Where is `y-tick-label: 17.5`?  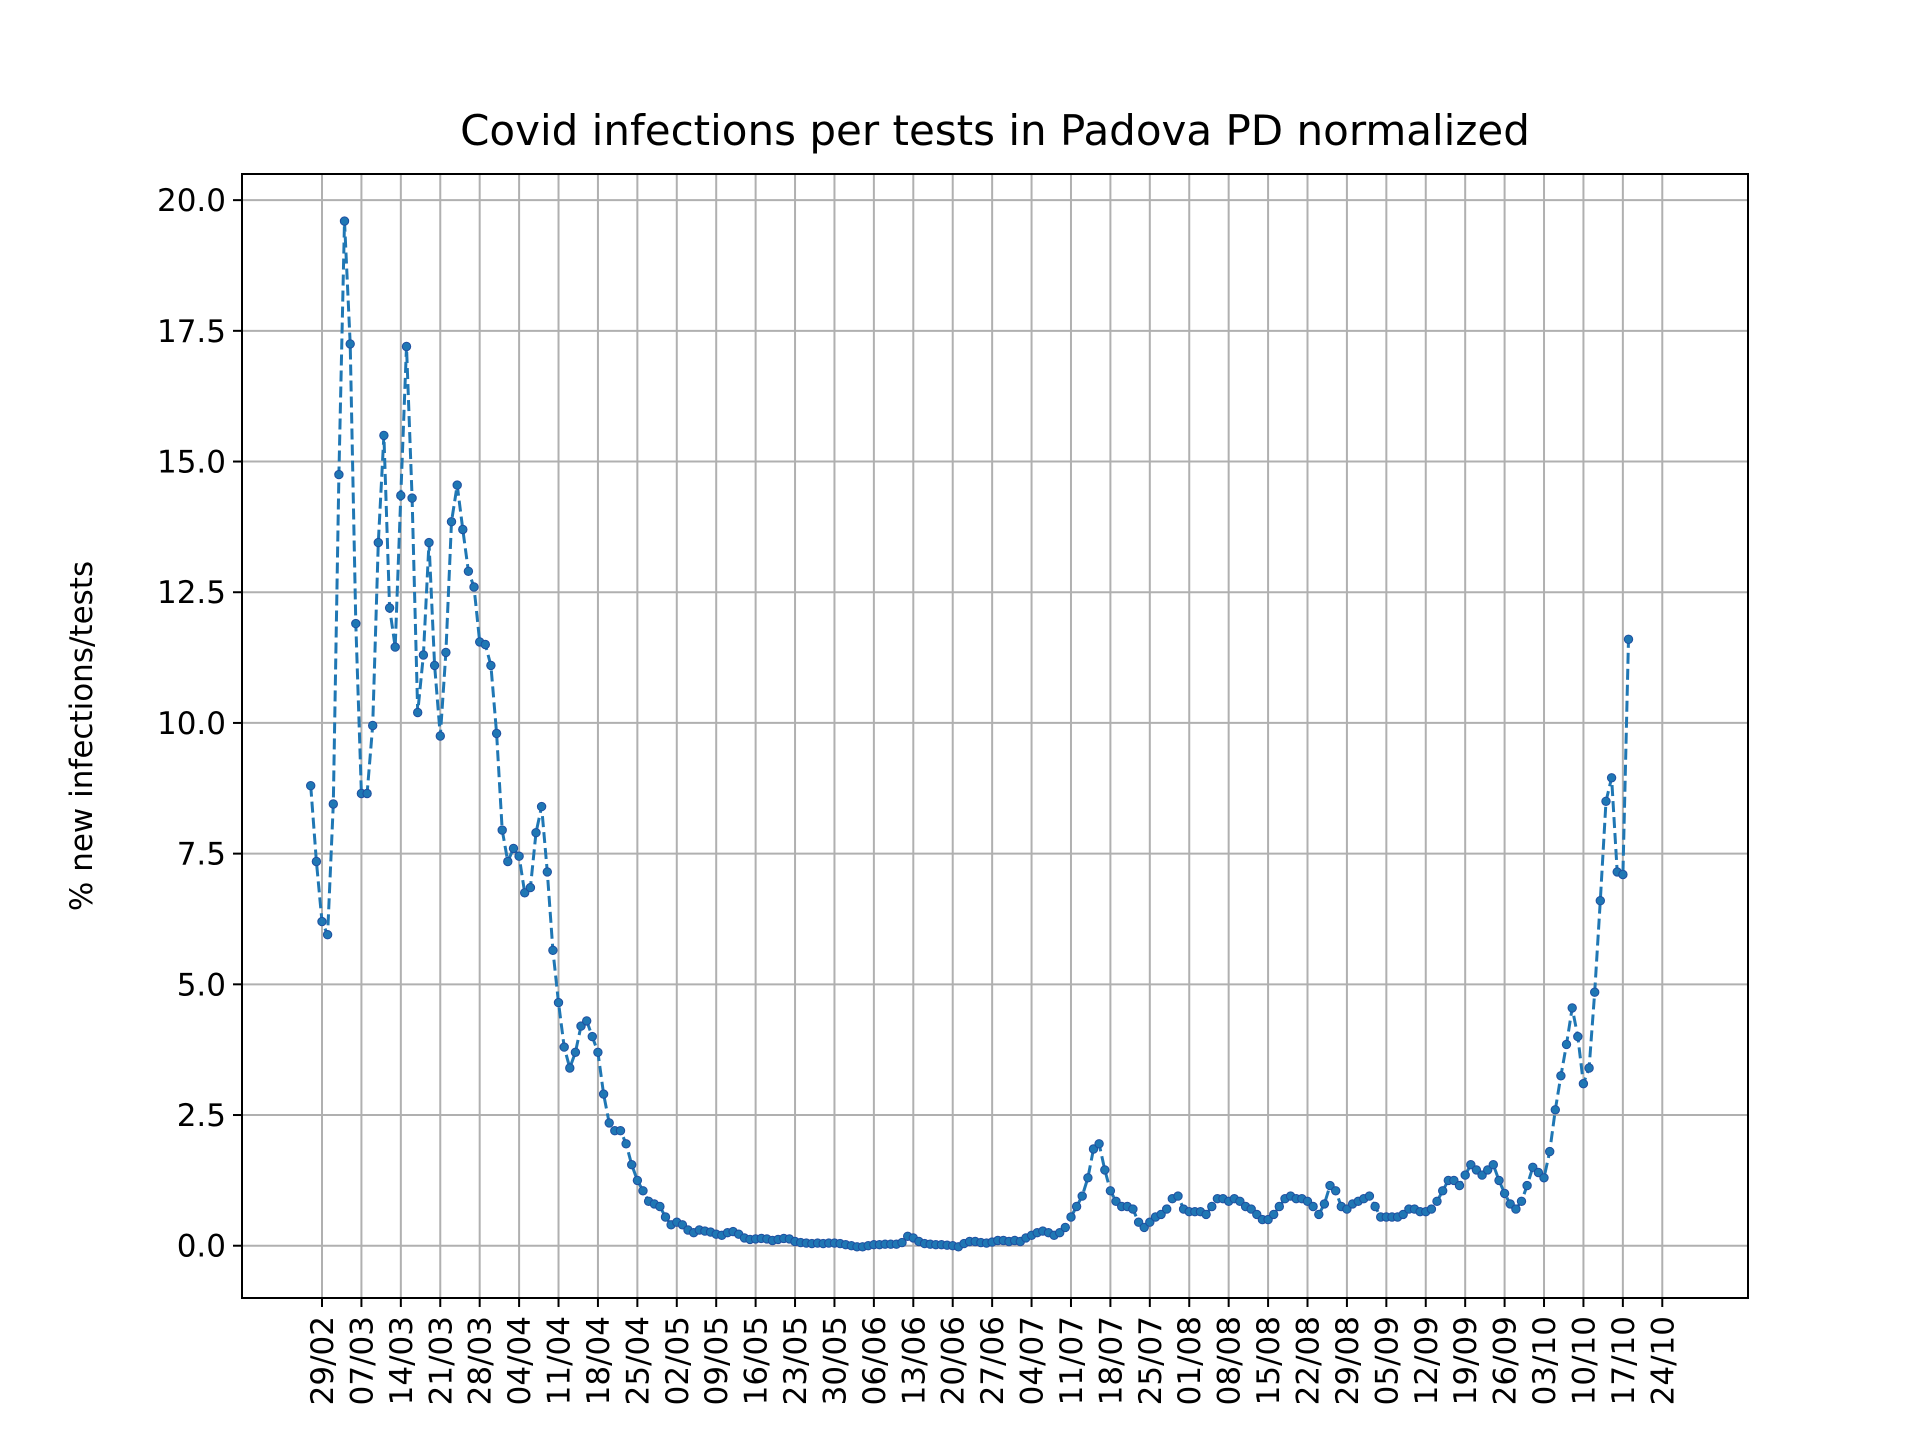
y-tick-label: 17.5 is located at coordinates (191, 332).